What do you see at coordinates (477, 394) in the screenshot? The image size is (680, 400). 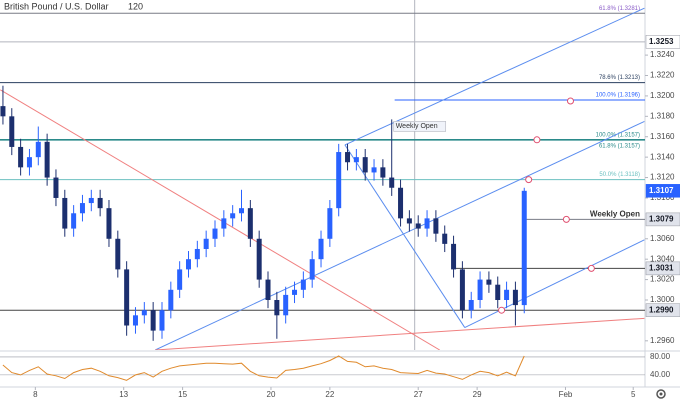 I see `x-tick-label: 29` at bounding box center [477, 394].